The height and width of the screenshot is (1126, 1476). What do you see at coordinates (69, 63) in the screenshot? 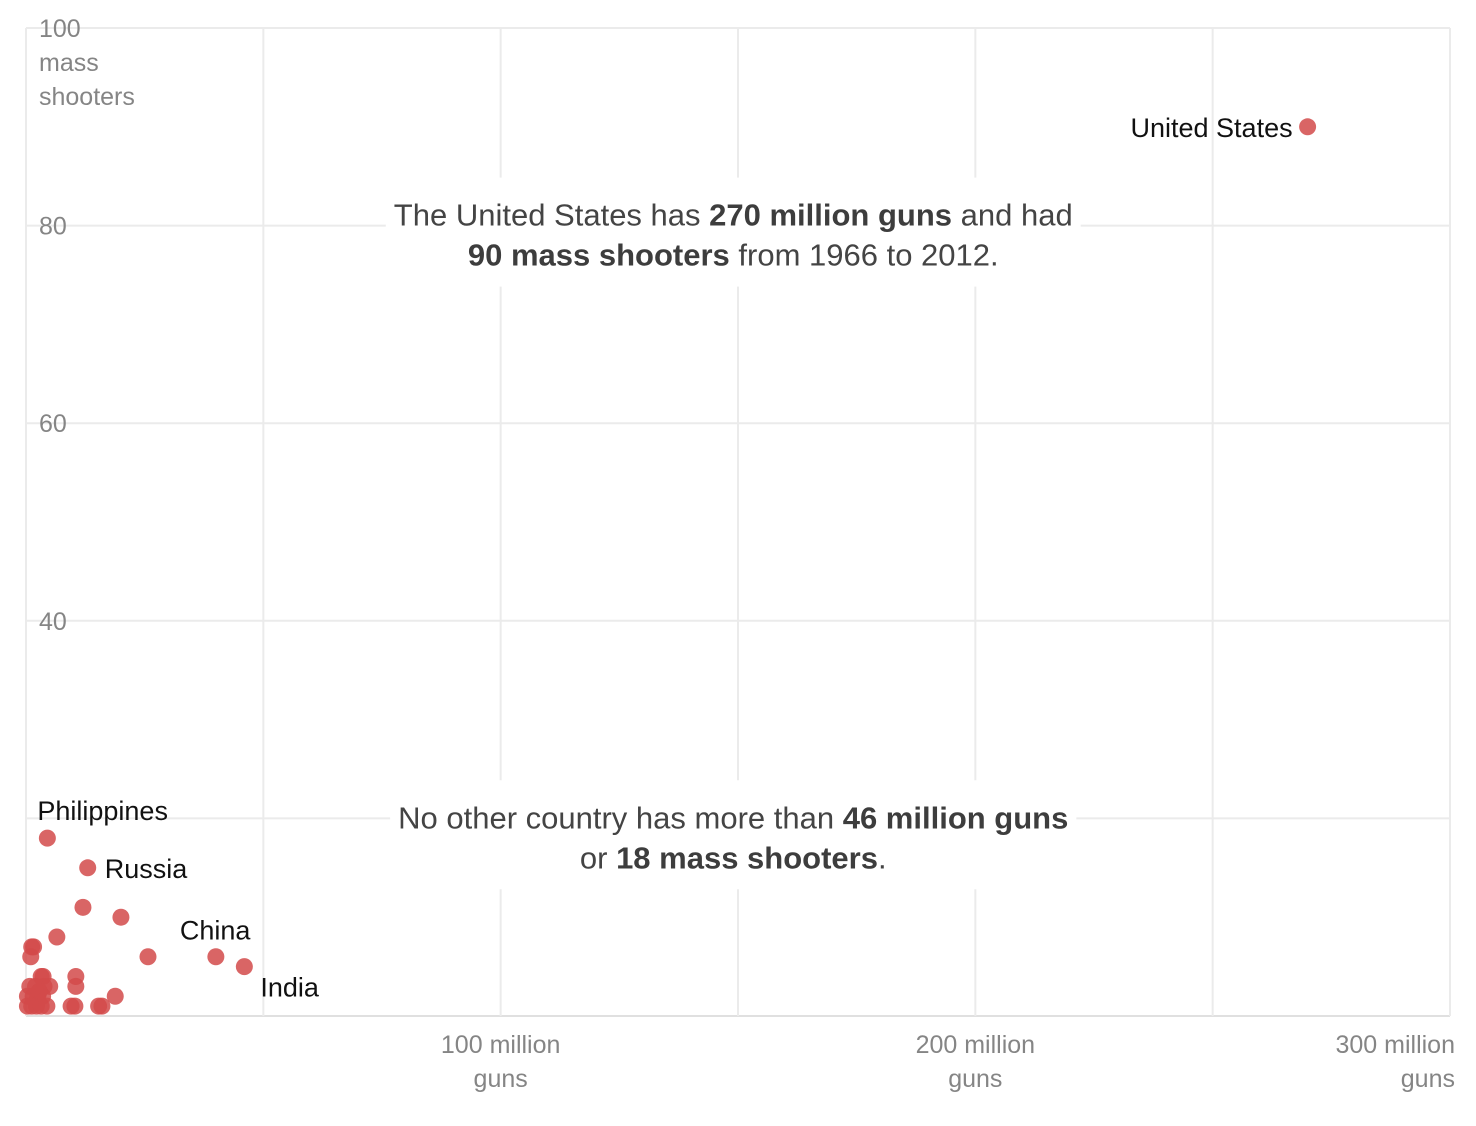
I see `y-axis-title: mass` at bounding box center [69, 63].